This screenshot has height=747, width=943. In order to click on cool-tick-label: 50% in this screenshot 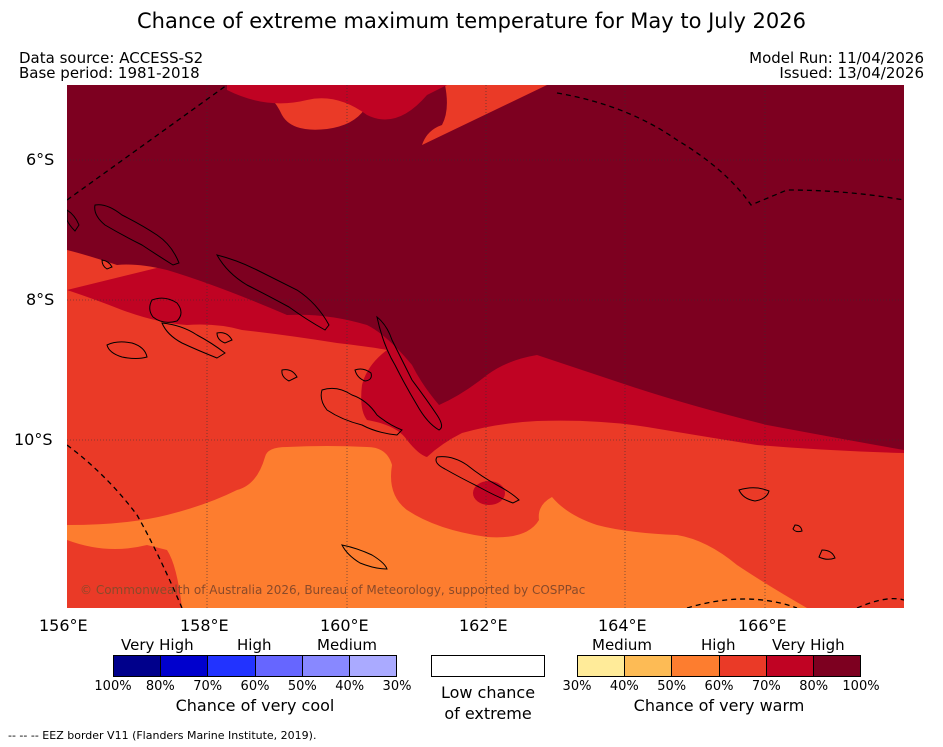, I will do `click(302, 686)`.